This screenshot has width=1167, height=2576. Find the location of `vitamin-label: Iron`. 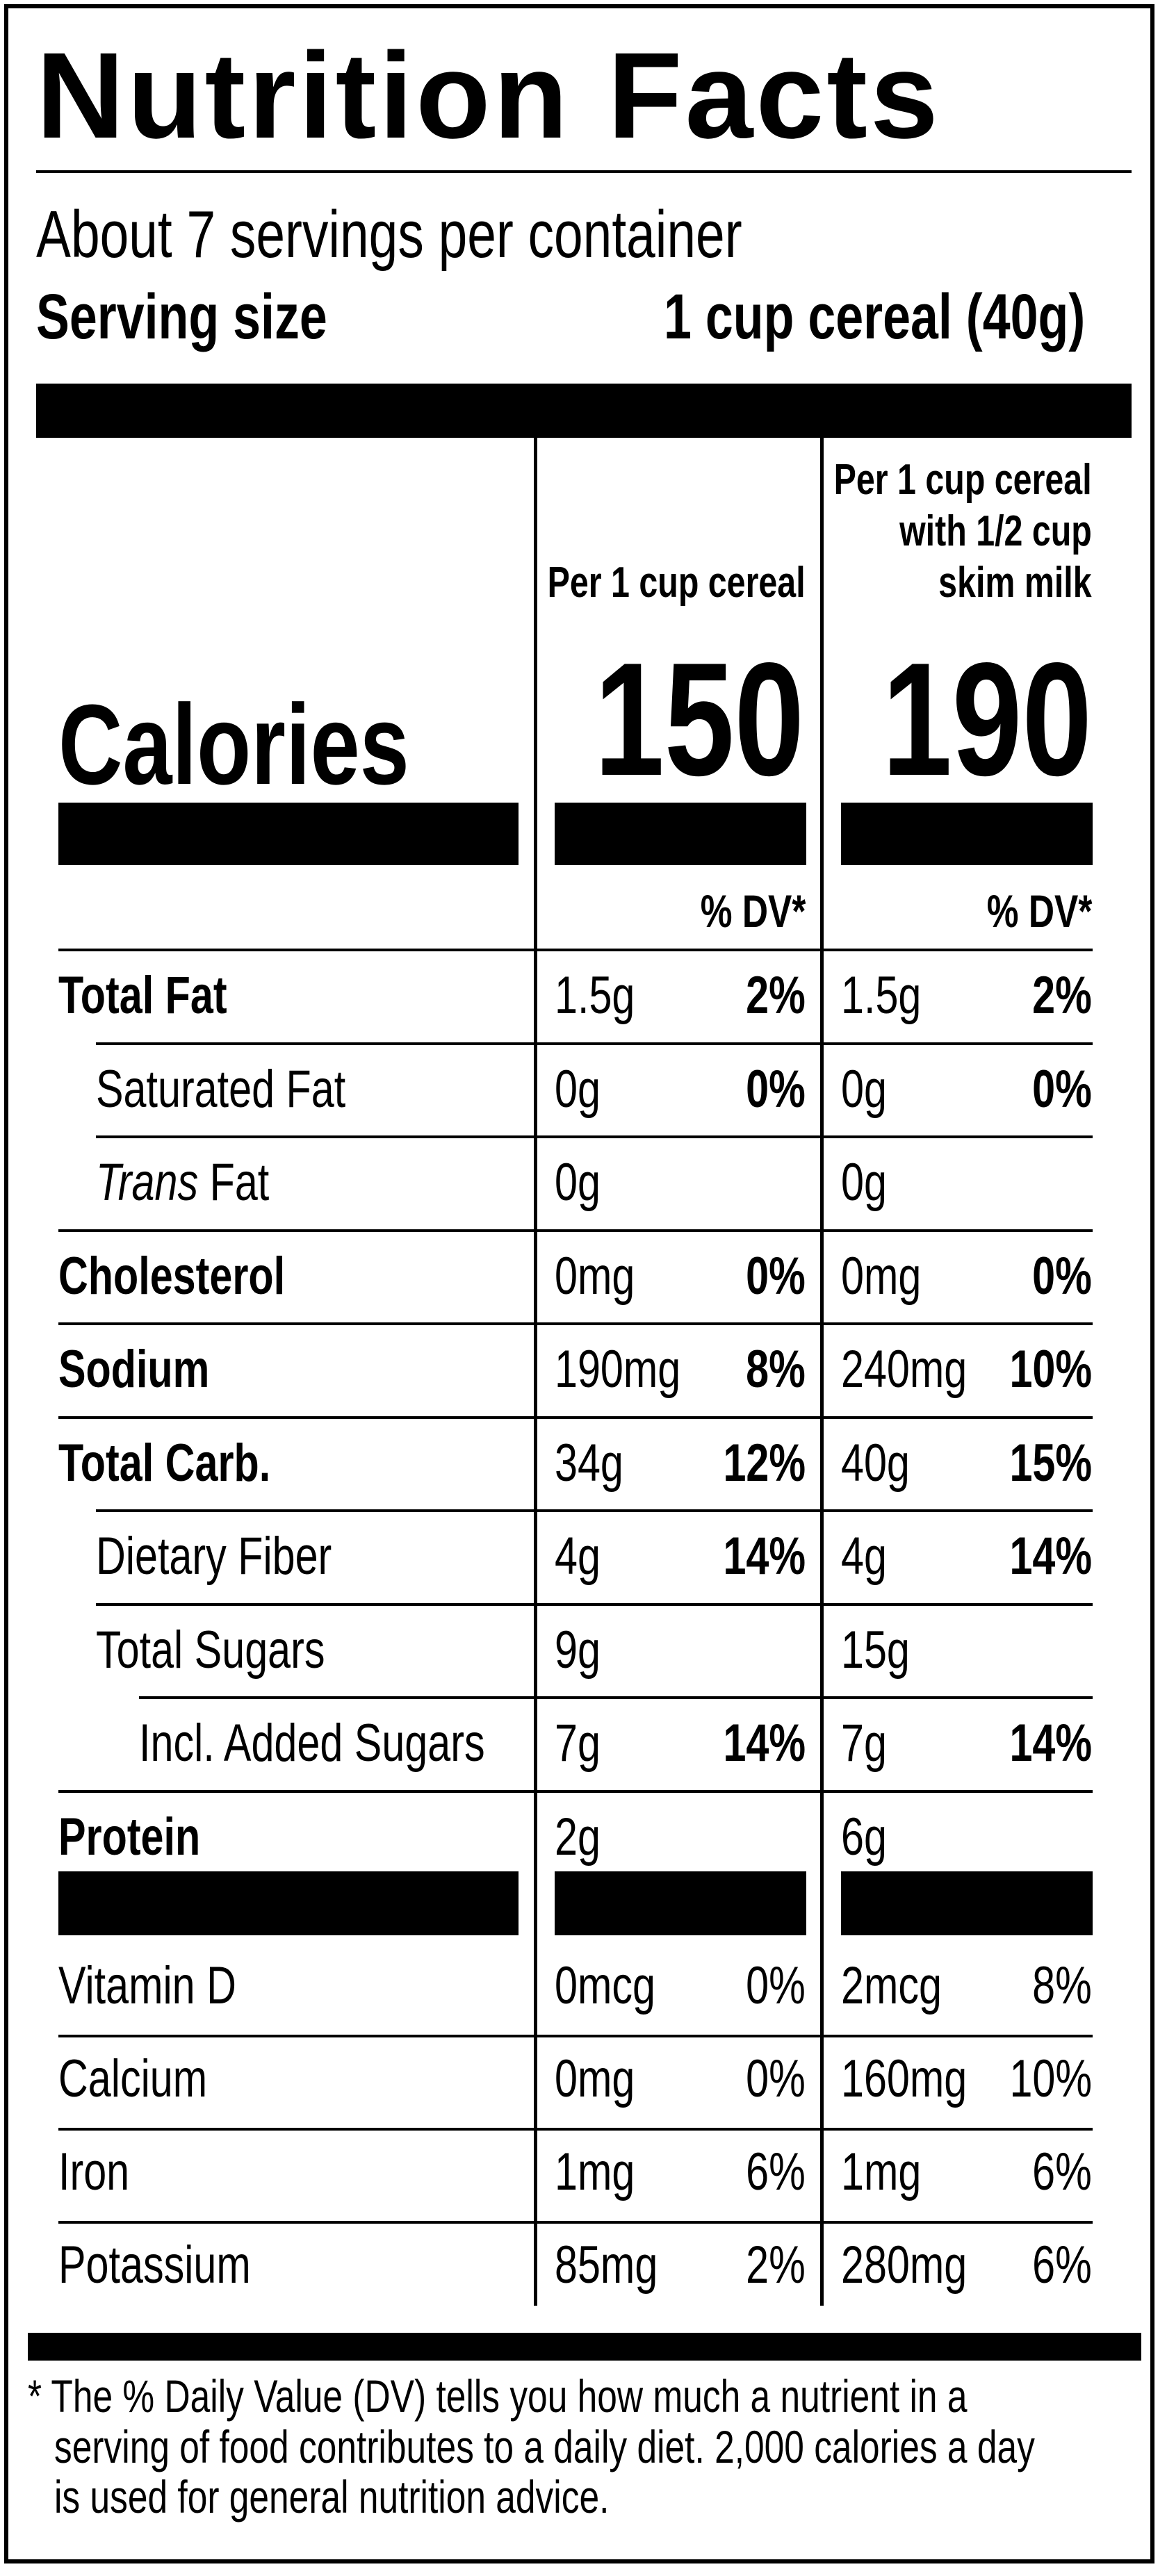

vitamin-label: Iron is located at coordinates (94, 2171).